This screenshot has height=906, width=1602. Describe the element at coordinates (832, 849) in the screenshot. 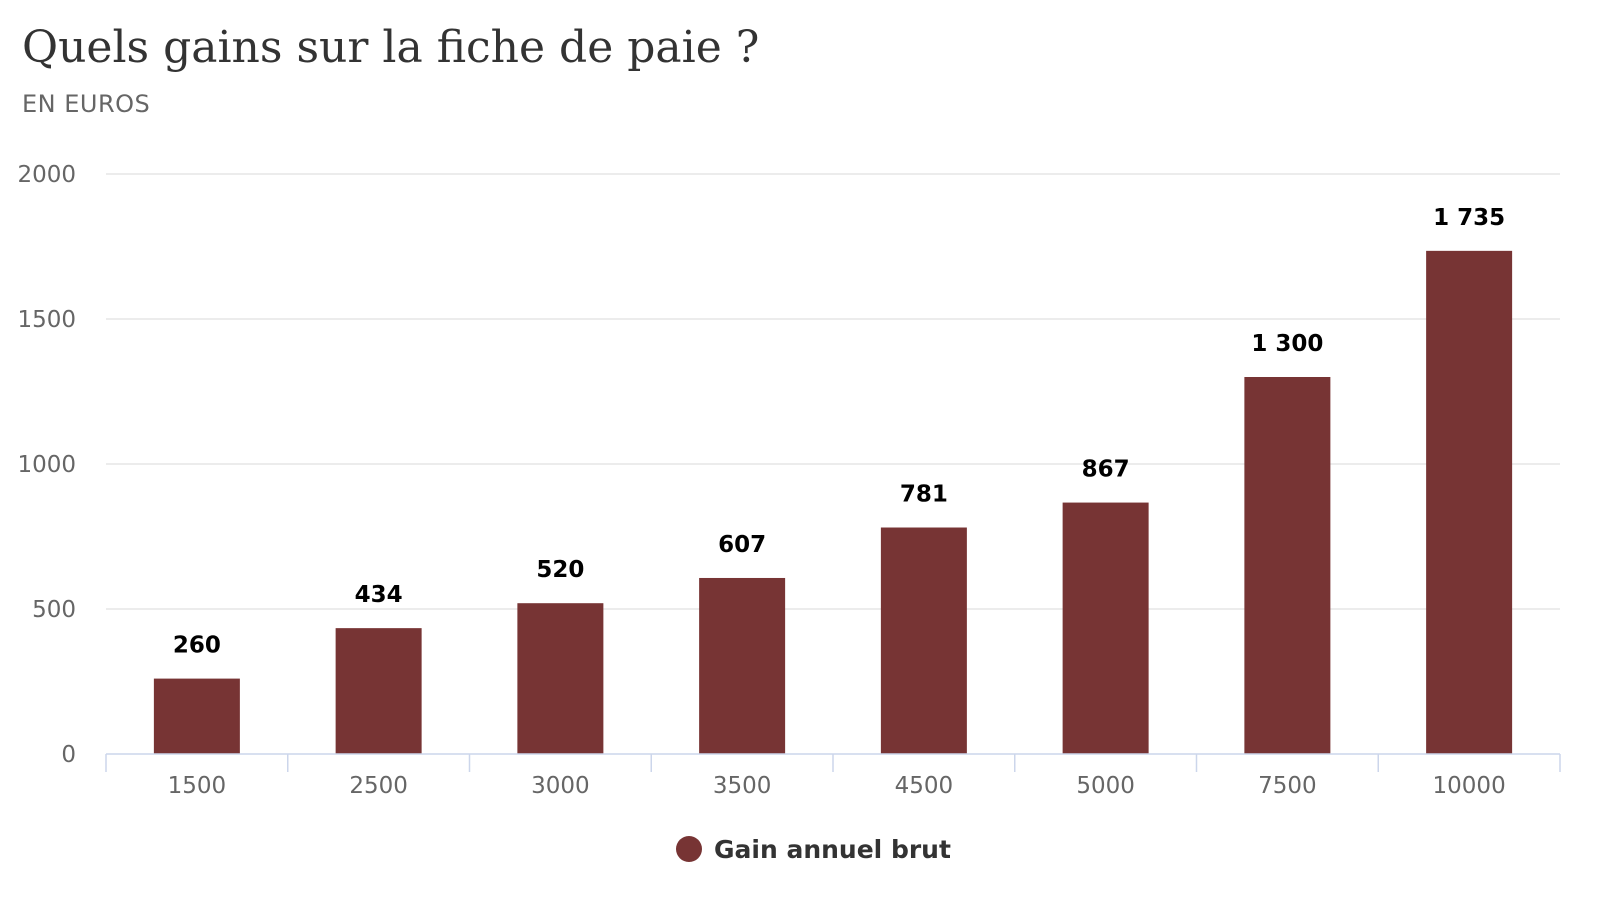

I see `legend-label: Gain annuel brut` at that location.